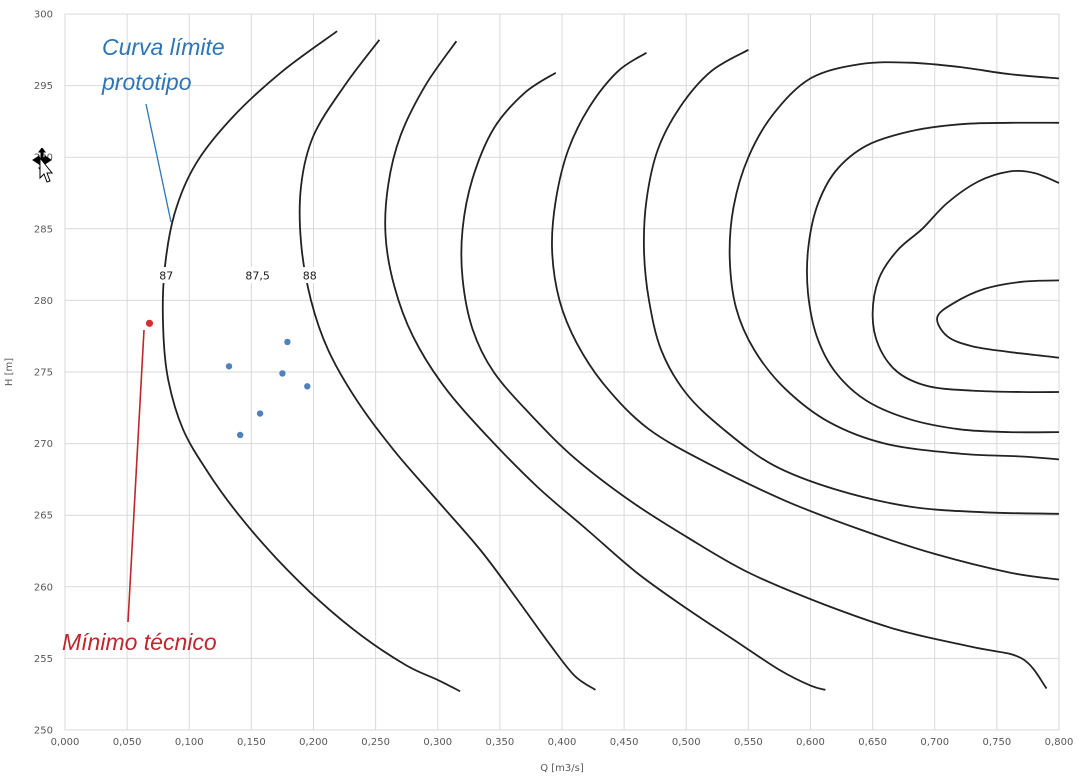  I want to click on x-tick-label: 0,450, so click(624, 742).